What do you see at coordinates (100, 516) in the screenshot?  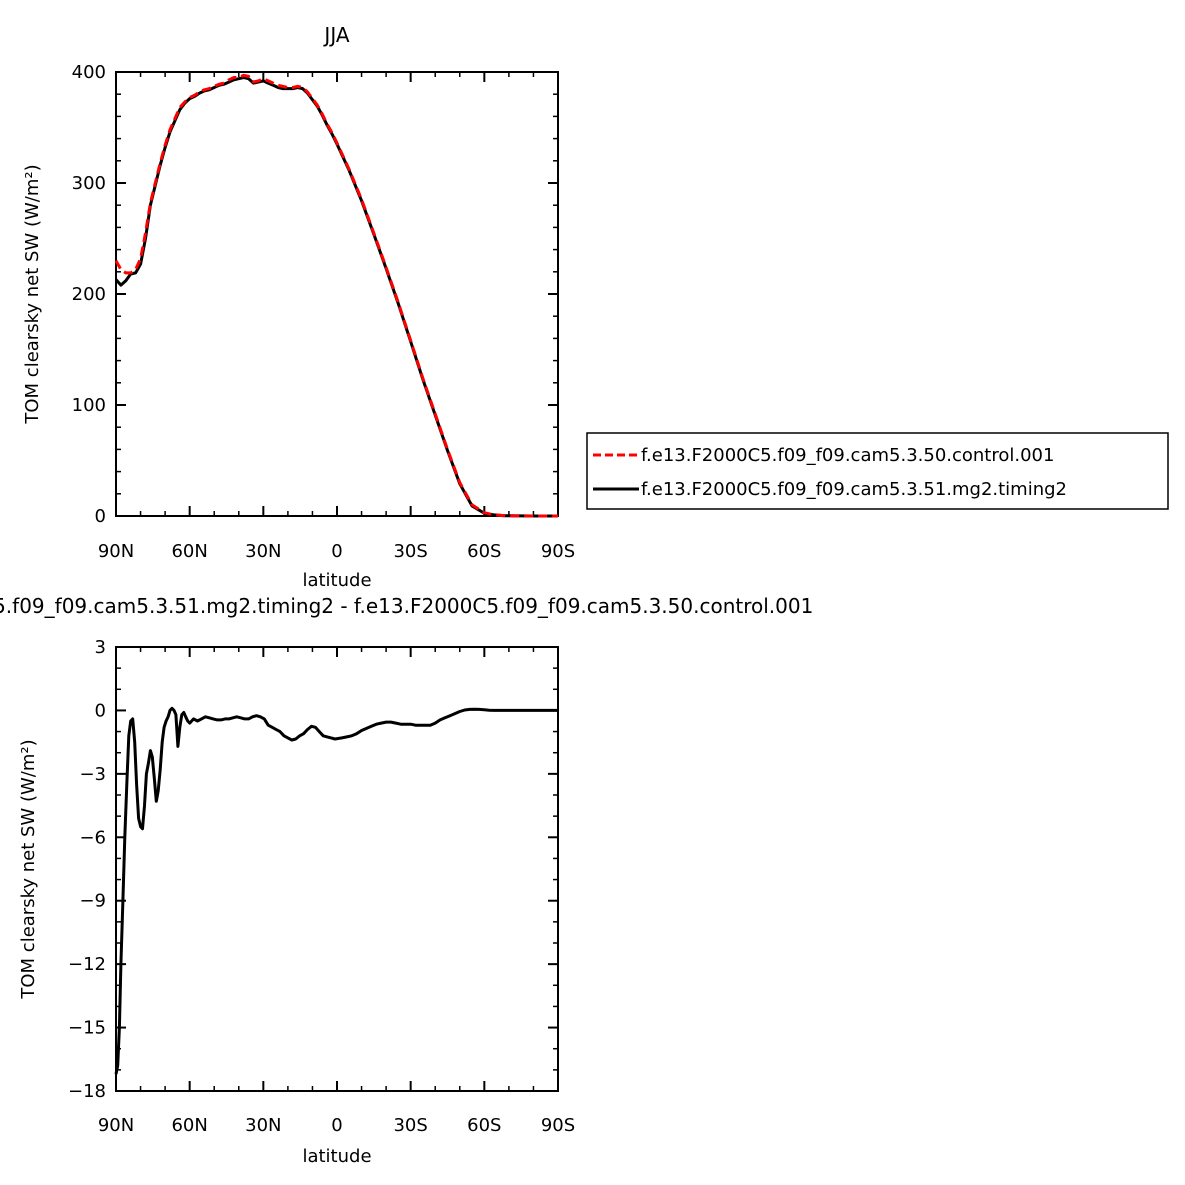 I see `y-tick-label-0: 0` at bounding box center [100, 516].